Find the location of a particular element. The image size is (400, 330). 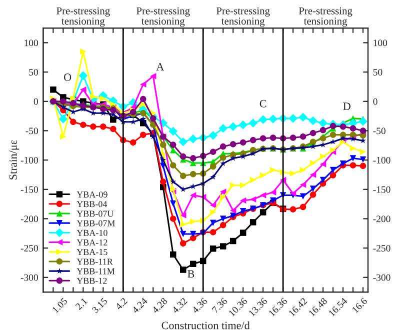

x-tick-label: 1.05 is located at coordinates (60, 305).